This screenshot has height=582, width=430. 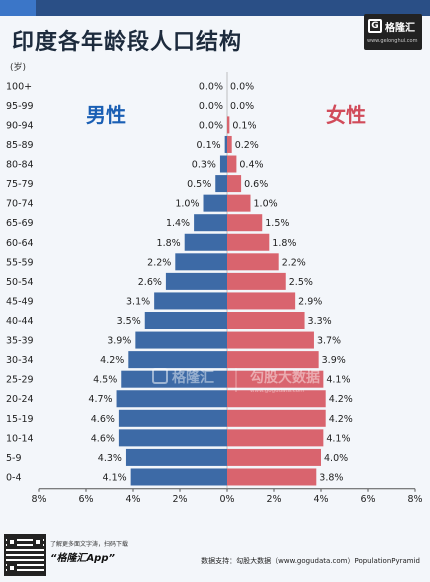 I want to click on x-tick-label: 6%, so click(x=85, y=499).